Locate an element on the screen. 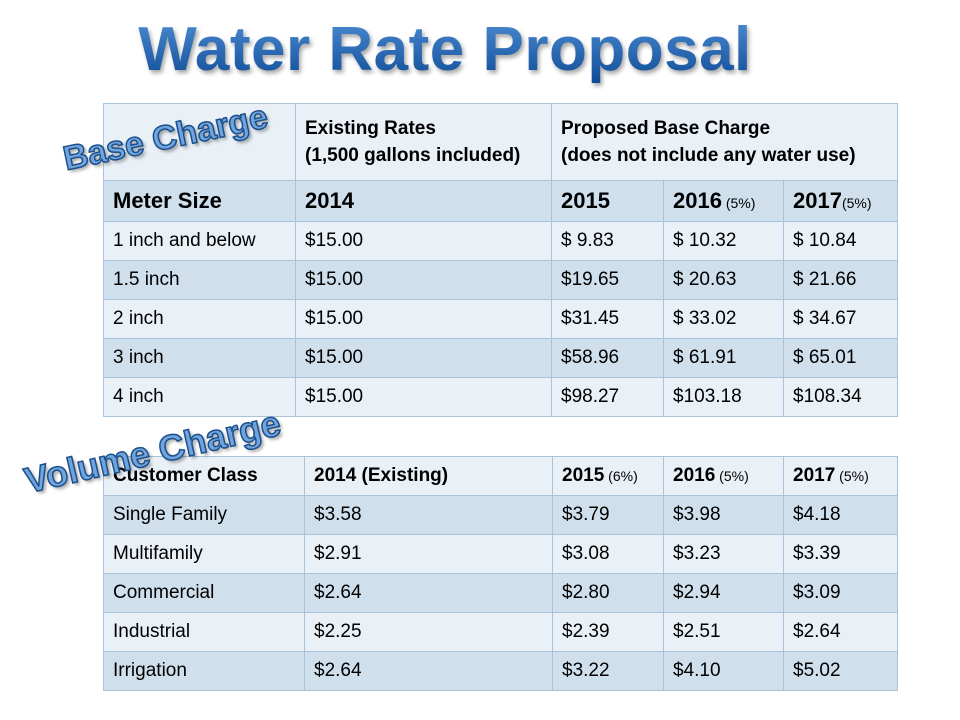 This screenshot has width=960, height=720. table-row: Industrial $2.25 $2.39 $2.51 $2.64 is located at coordinates (500, 632).